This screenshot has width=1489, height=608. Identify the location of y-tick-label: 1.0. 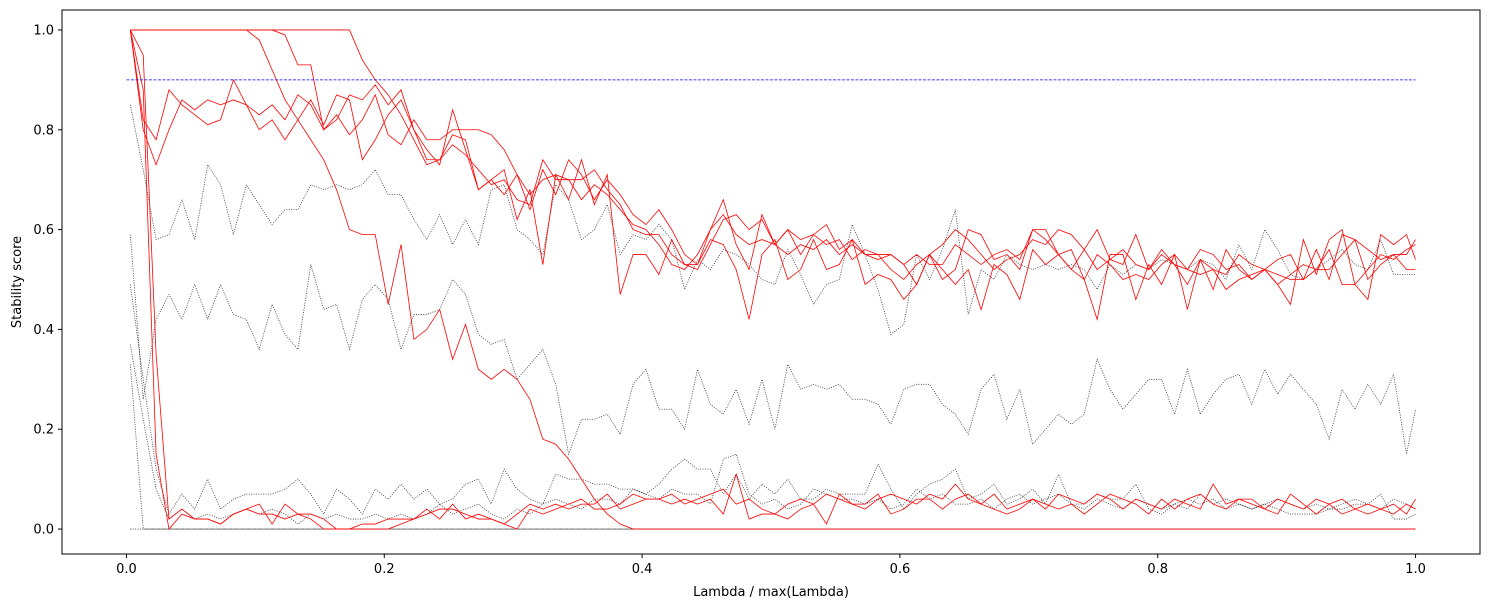
(43, 30).